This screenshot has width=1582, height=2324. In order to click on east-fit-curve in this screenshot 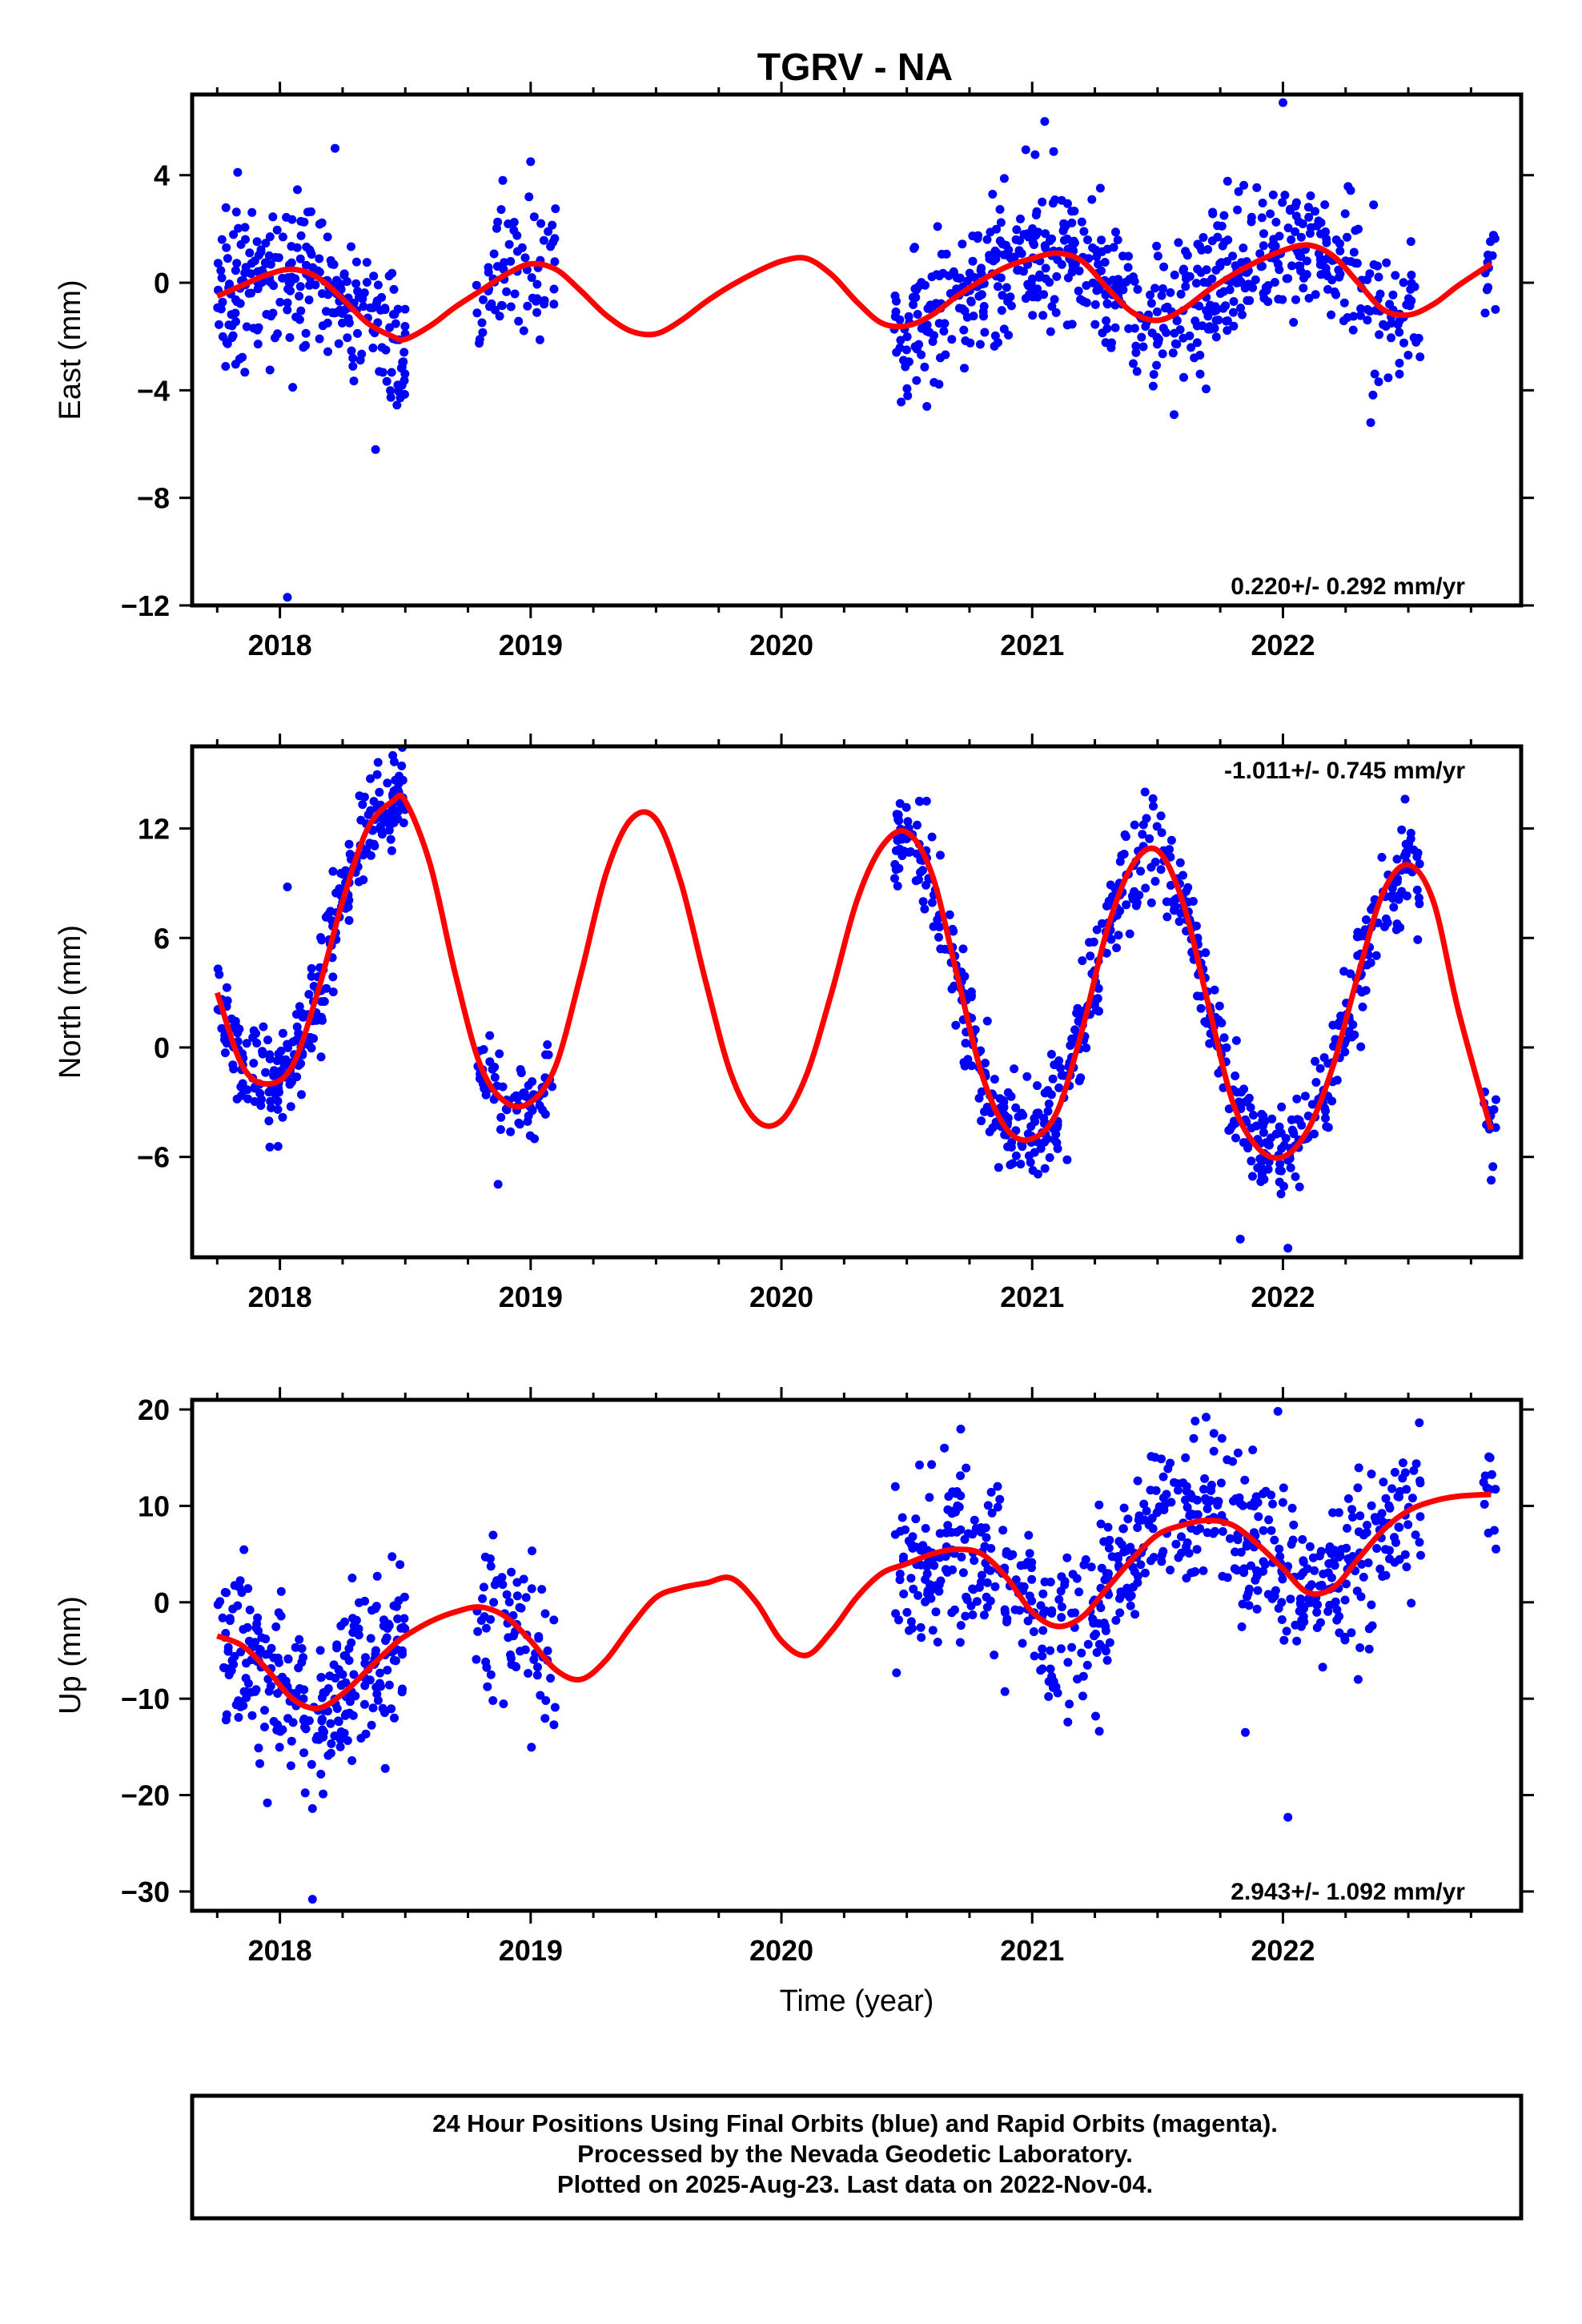, I will do `click(854, 292)`.